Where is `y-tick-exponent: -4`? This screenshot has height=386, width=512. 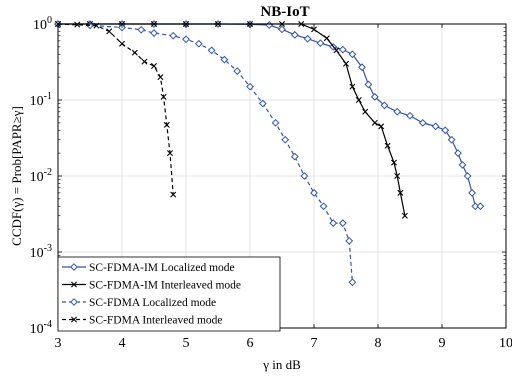 y-tick-exponent: -4 is located at coordinates (48, 324).